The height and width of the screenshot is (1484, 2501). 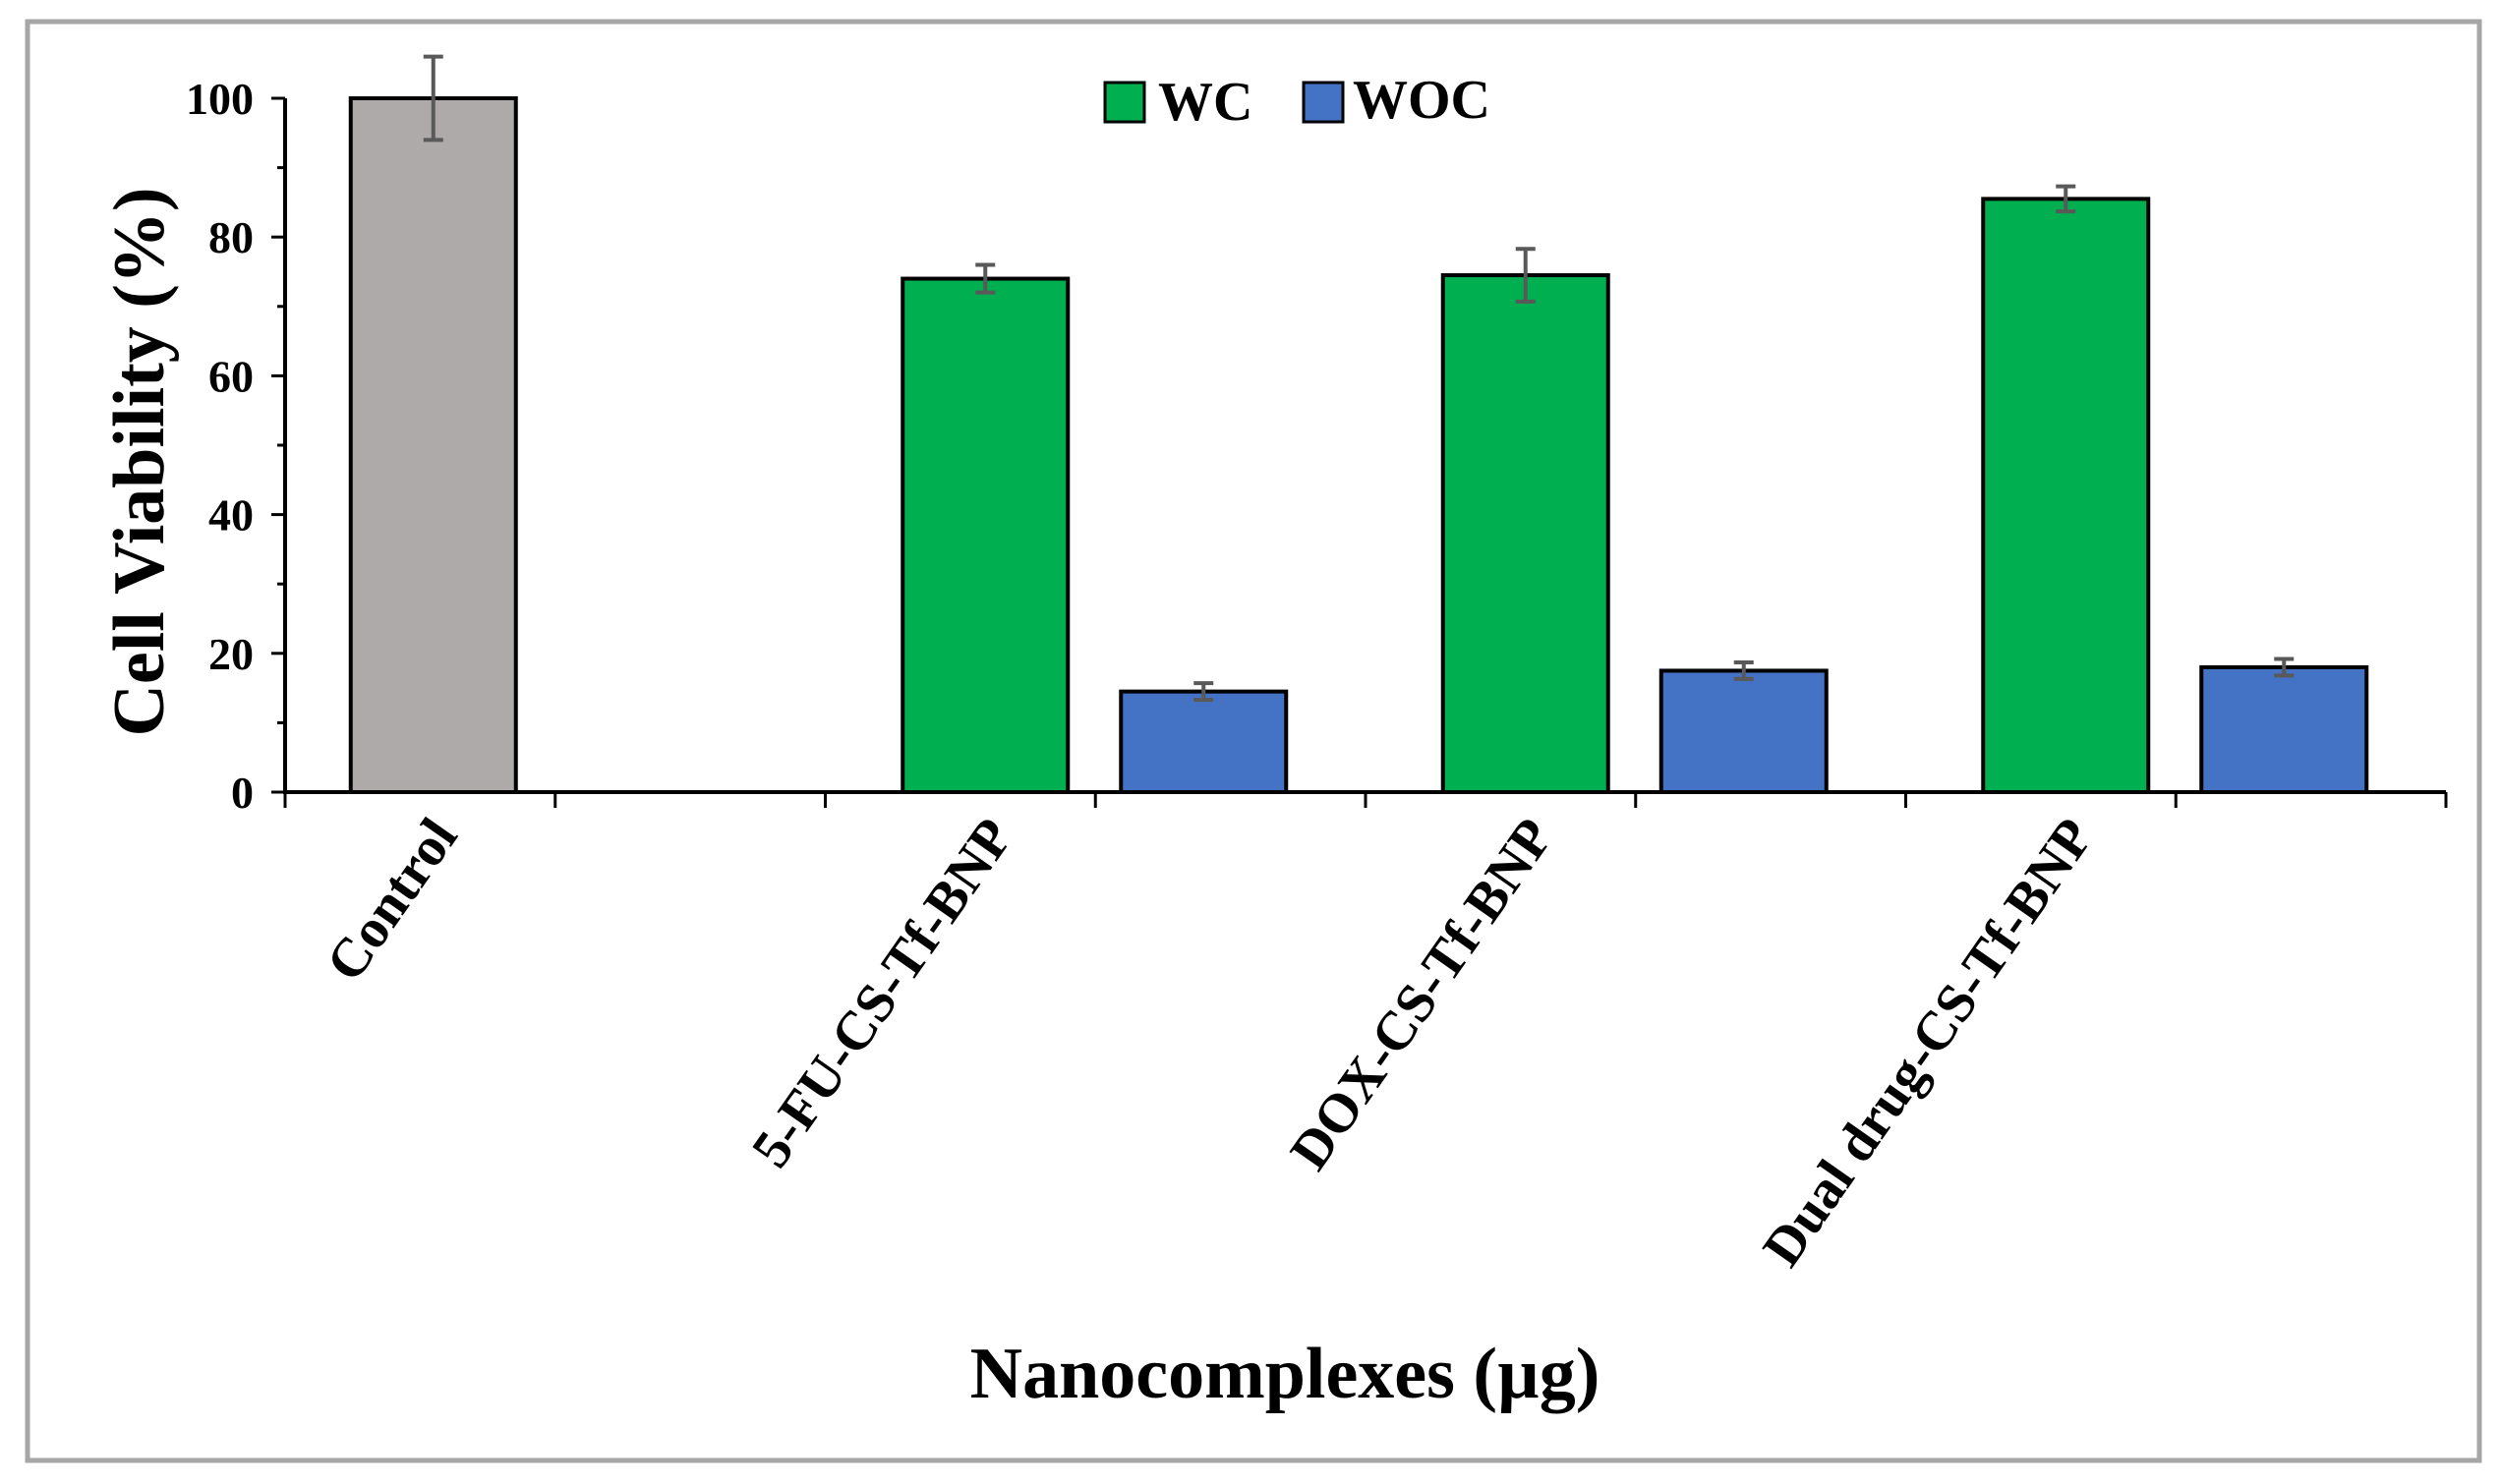 What do you see at coordinates (243, 793) in the screenshot?
I see `y-tick-label-0: 0` at bounding box center [243, 793].